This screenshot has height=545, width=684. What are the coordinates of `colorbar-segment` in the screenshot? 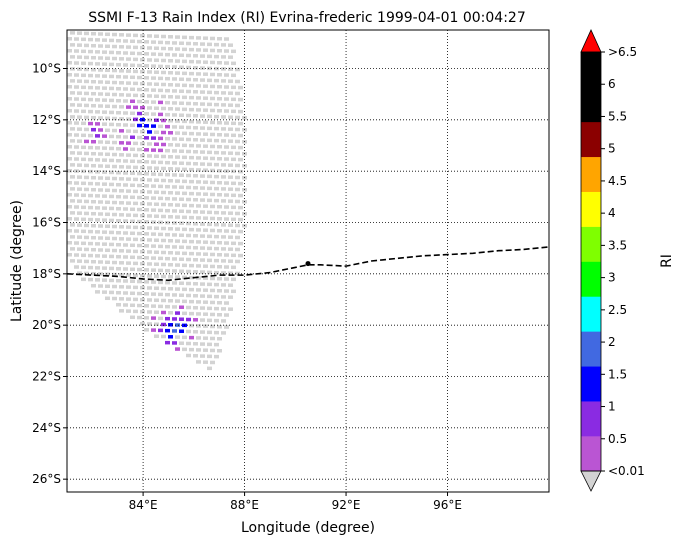 It's located at (591, 279).